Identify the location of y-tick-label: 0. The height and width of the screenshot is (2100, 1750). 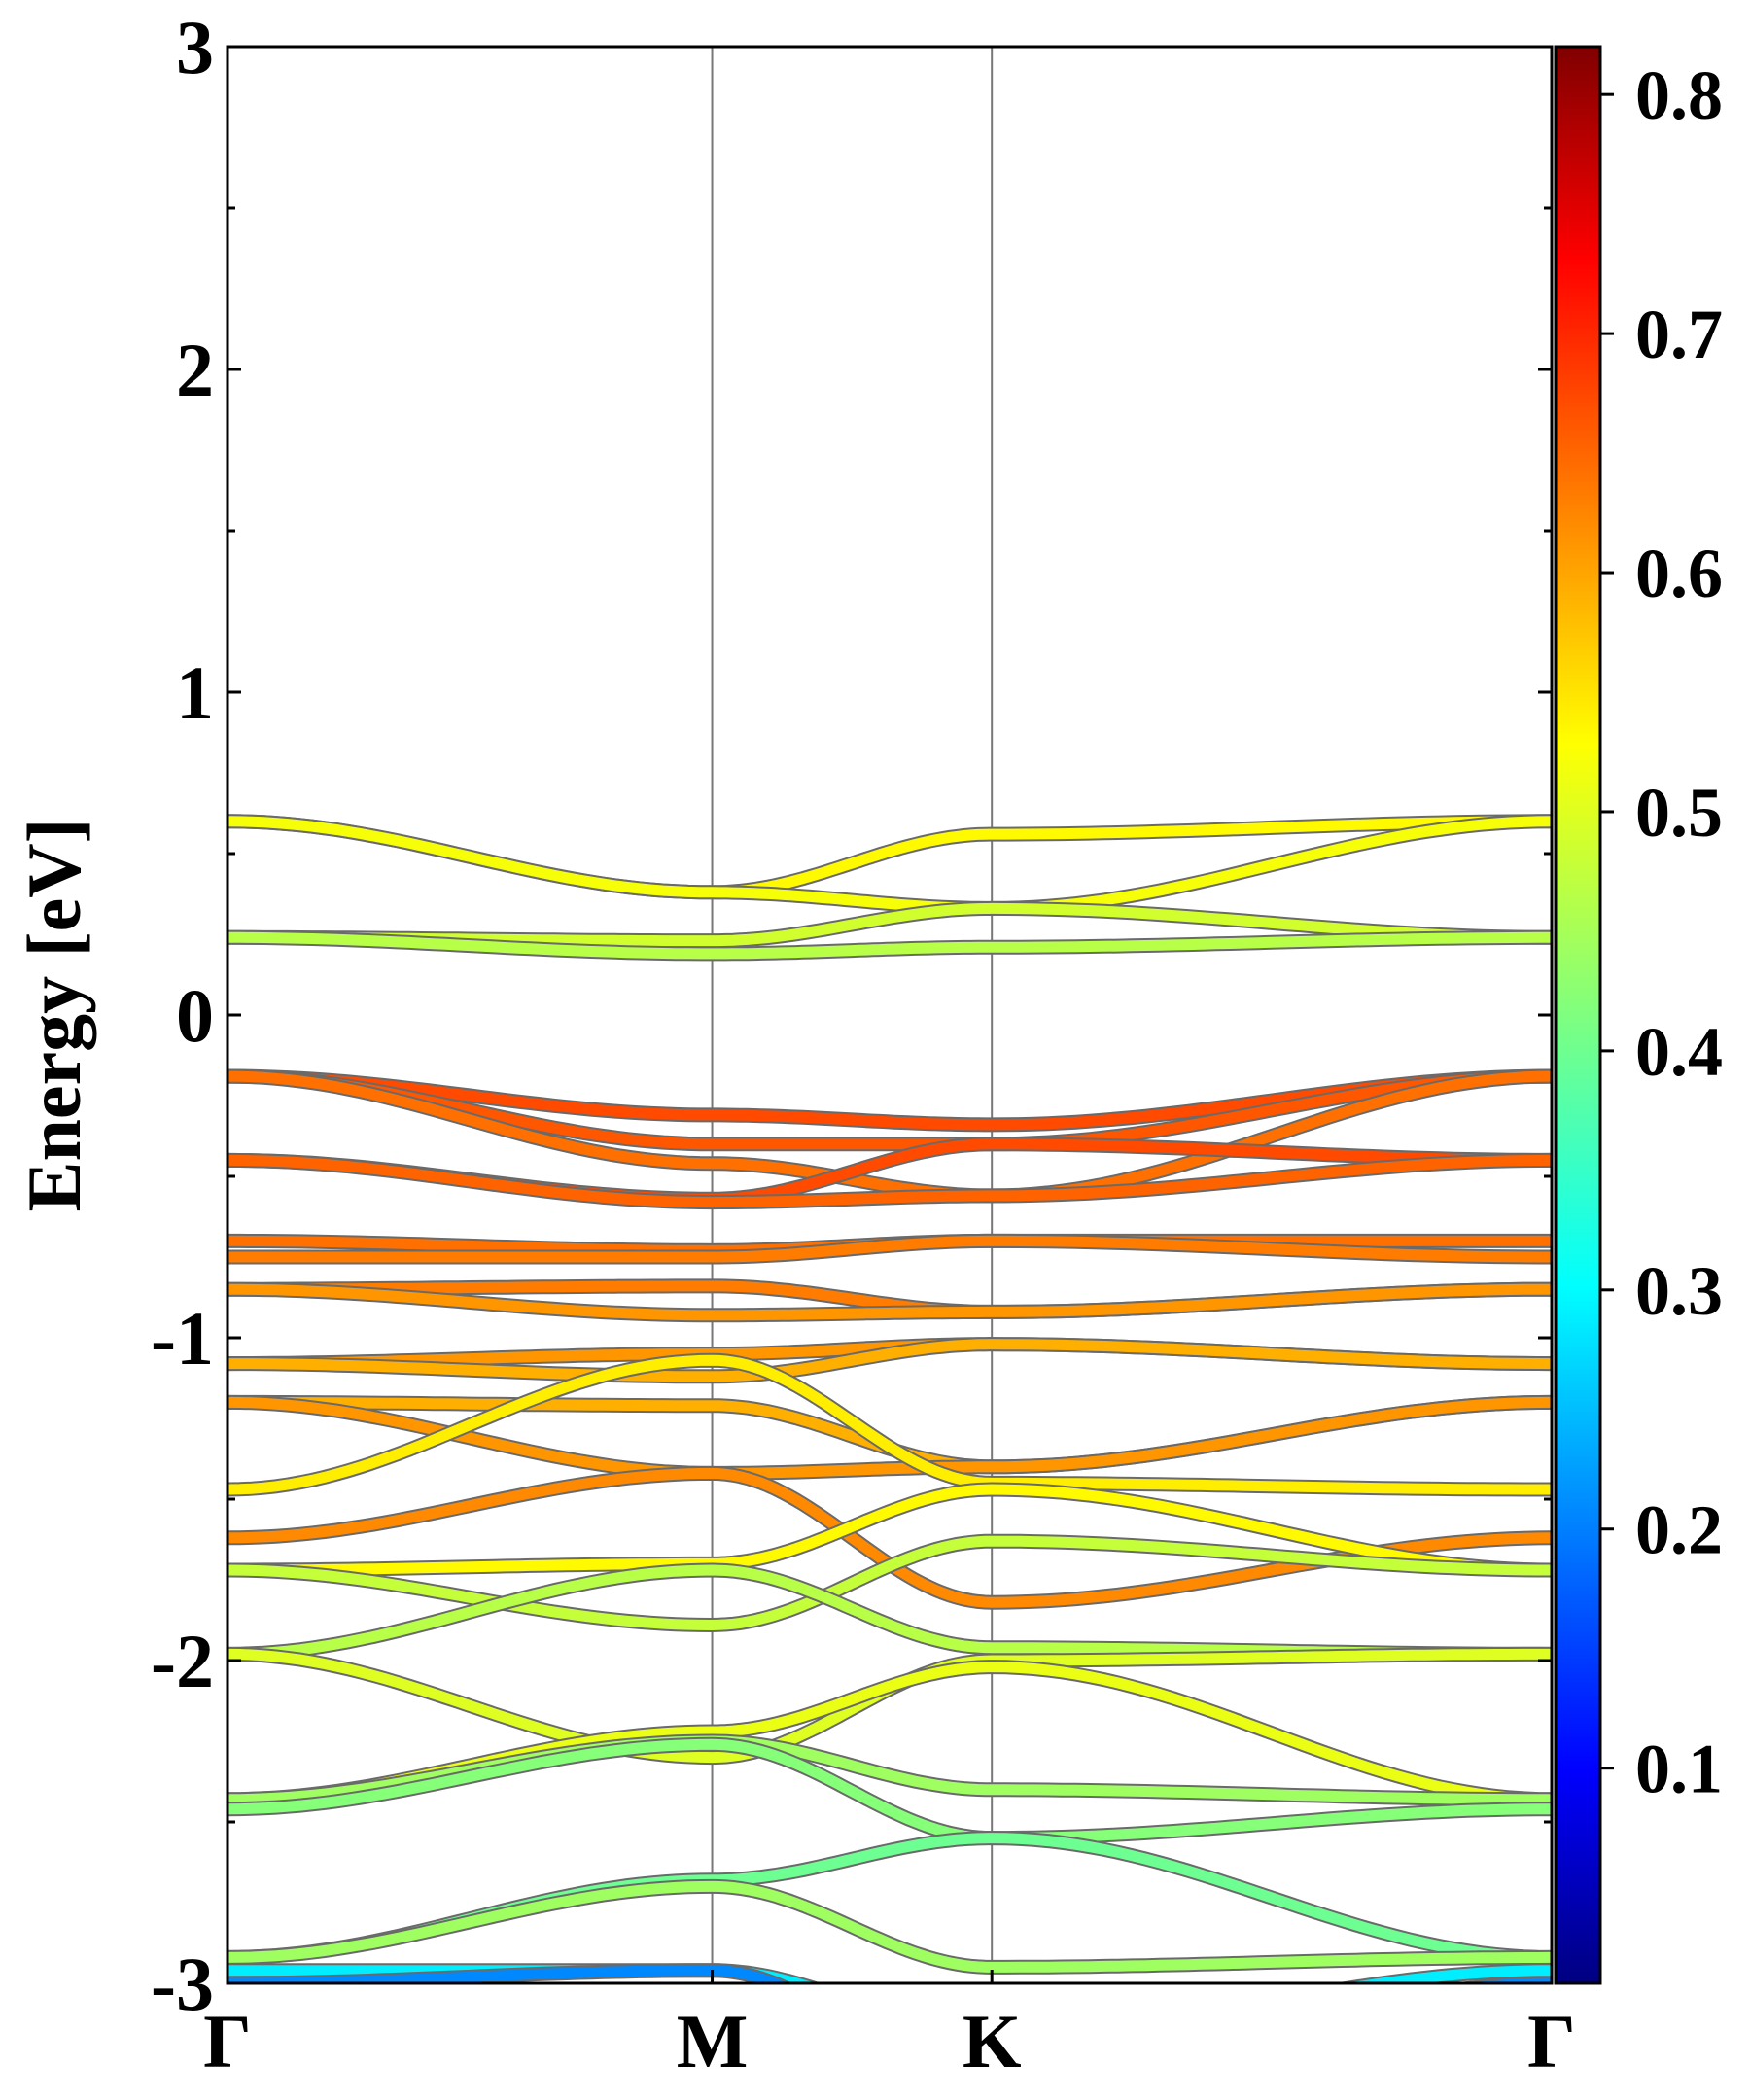
(195, 1015).